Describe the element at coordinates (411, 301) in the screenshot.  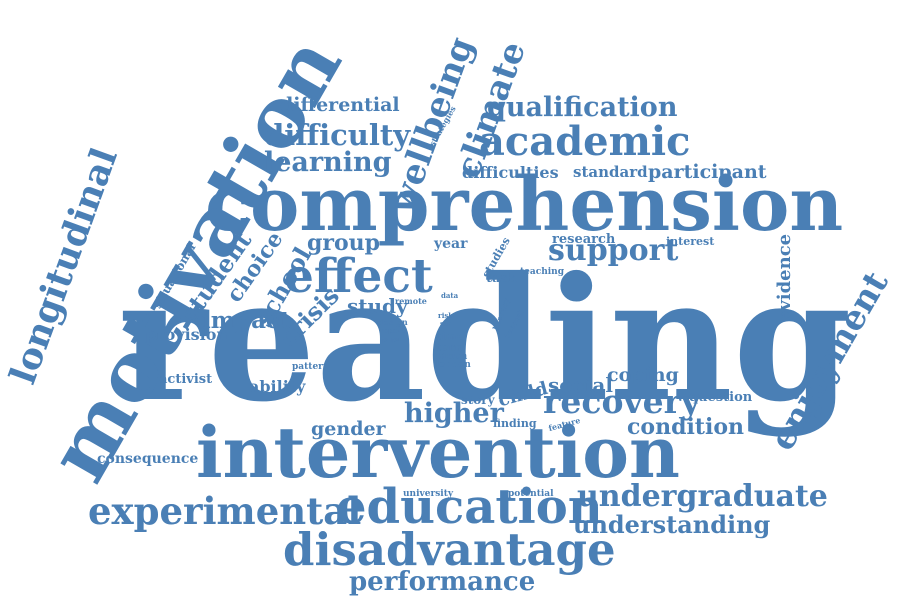
I see `word-remote: remote` at that location.